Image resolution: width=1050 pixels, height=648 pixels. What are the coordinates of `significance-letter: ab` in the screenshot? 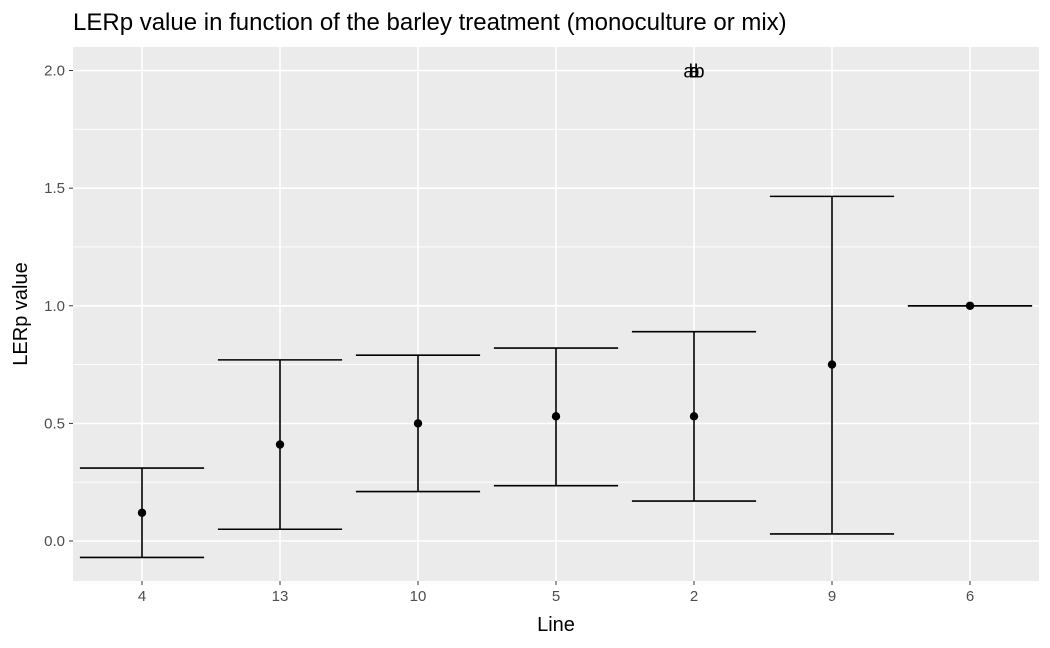 It's located at (693, 72).